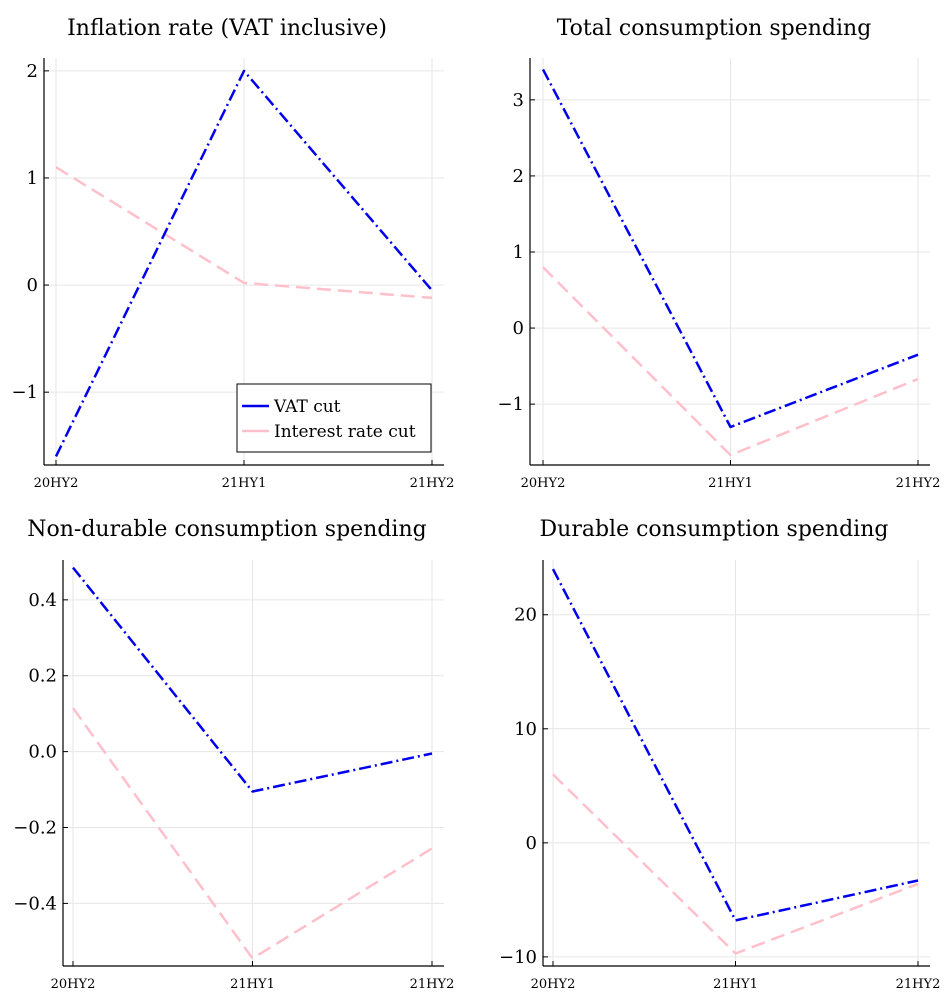  I want to click on panel-title: Non-durable consumption spending, so click(226, 529).